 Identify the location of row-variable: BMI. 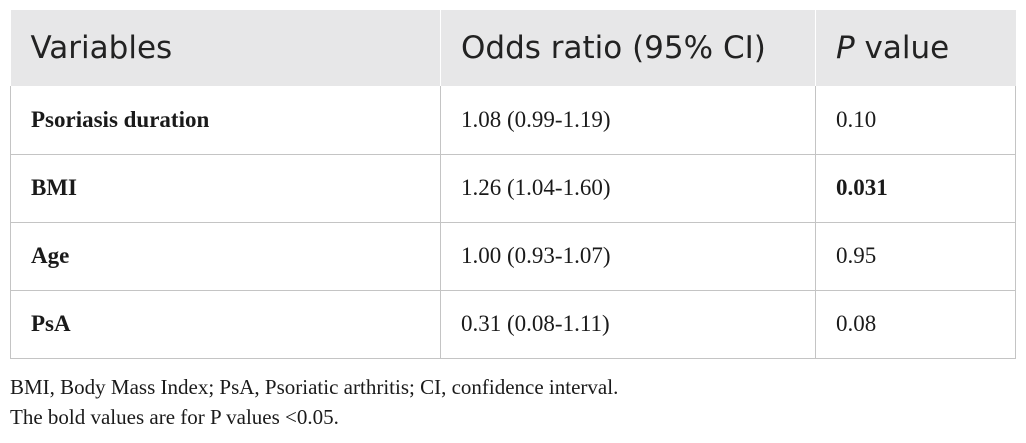
(225, 188).